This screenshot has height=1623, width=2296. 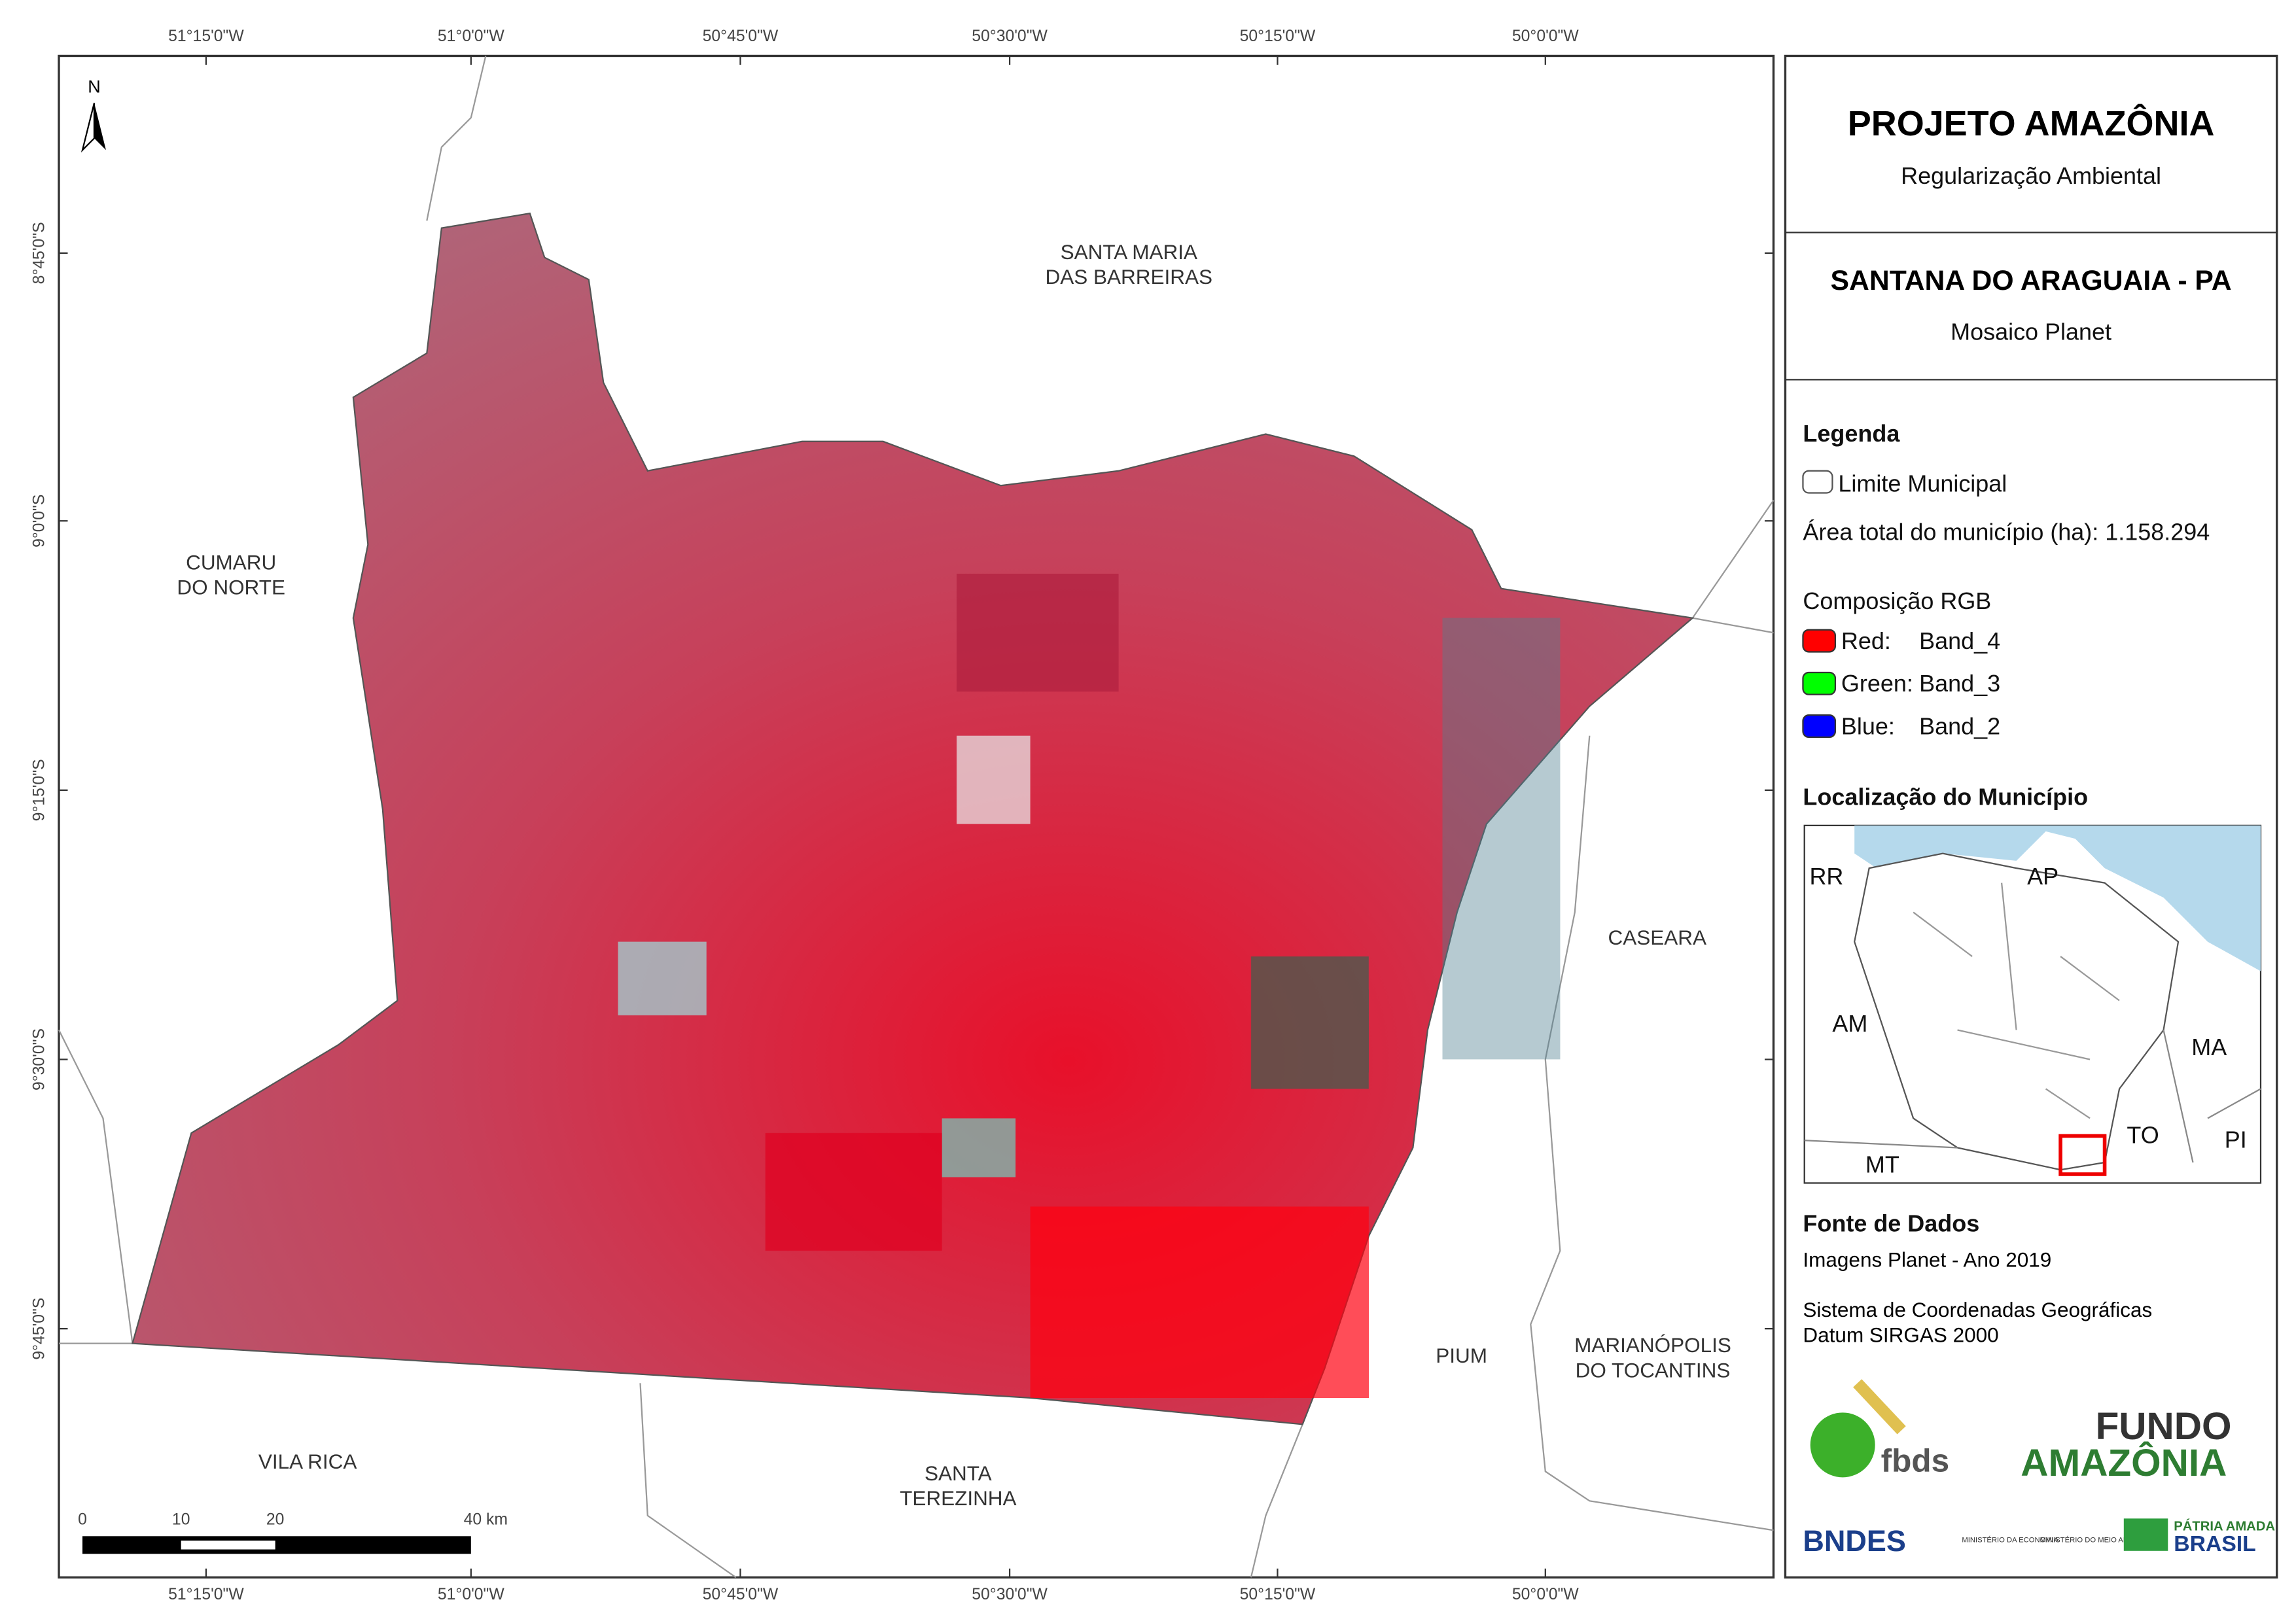 What do you see at coordinates (1866, 641) in the screenshot?
I see `rgb-label: Red:` at bounding box center [1866, 641].